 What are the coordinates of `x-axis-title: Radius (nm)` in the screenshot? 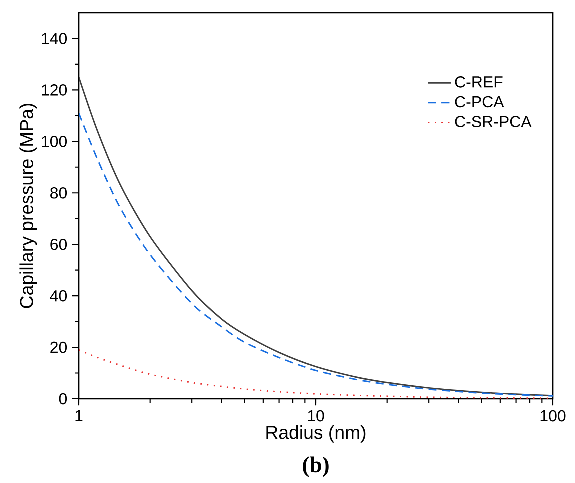 It's located at (316, 434).